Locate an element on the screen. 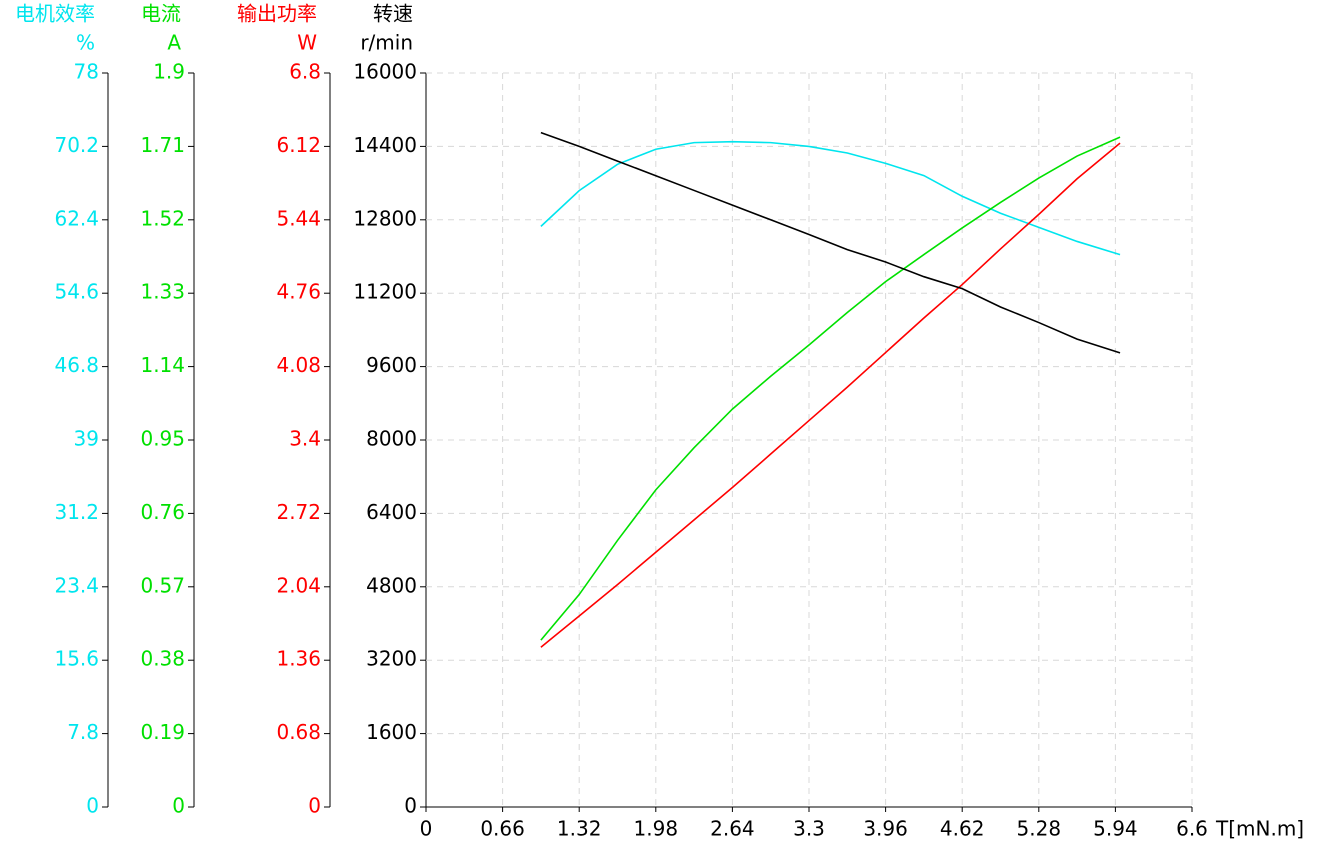 Image resolution: width=1319 pixels, height=845 pixels. y-tick-label: 1.9 is located at coordinates (169, 72).